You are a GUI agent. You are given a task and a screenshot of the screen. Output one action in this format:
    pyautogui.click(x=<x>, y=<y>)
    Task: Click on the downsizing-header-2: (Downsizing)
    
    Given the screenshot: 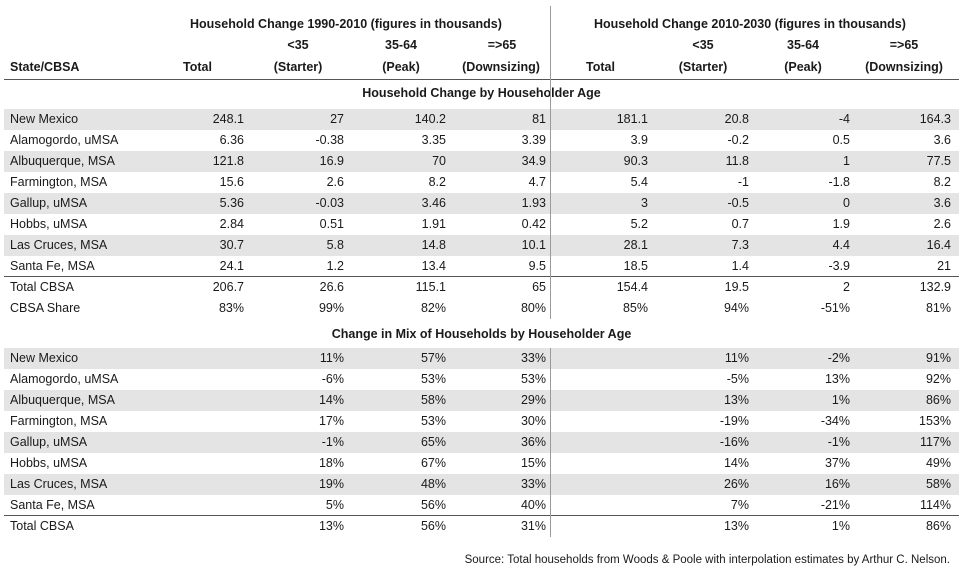 What is the action you would take?
    pyautogui.click(x=904, y=67)
    